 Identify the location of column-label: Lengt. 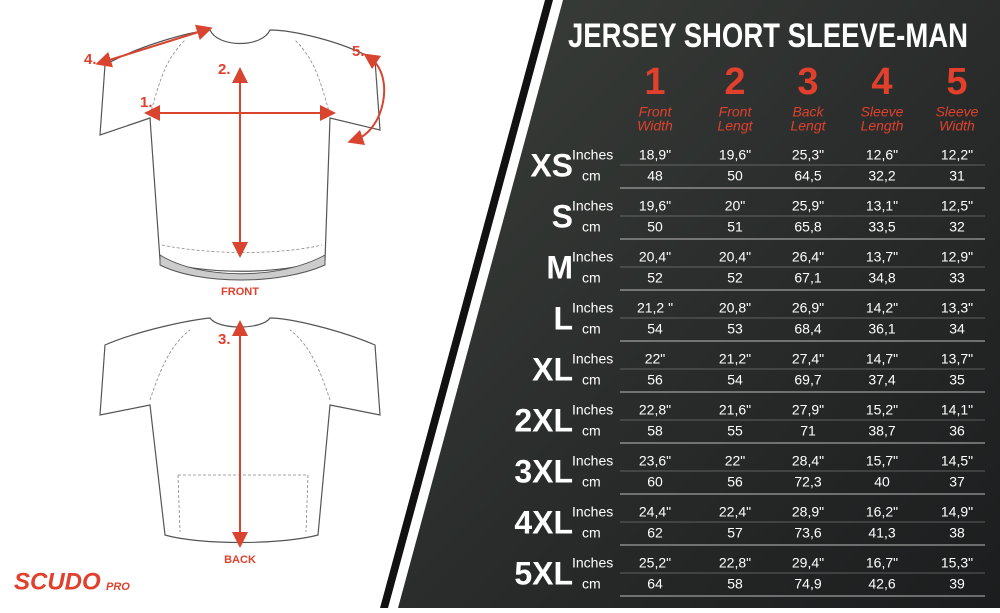
(808, 126).